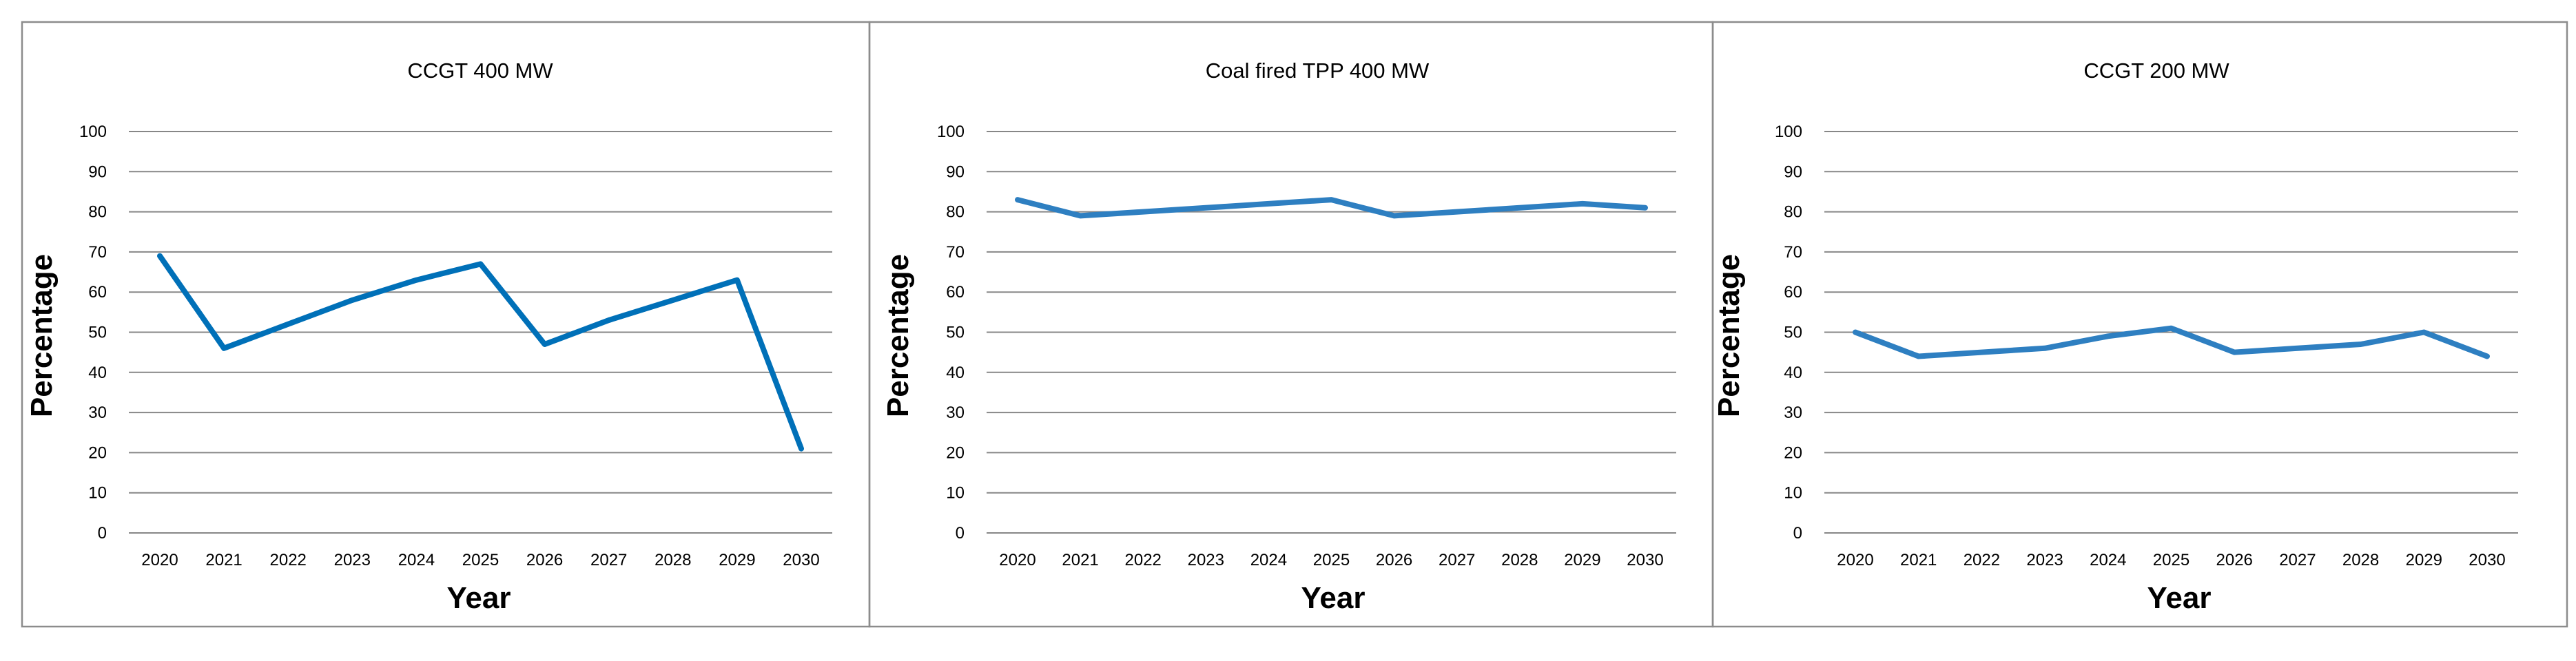  What do you see at coordinates (955, 333) in the screenshot?
I see `chart2-y-tick-50: 50` at bounding box center [955, 333].